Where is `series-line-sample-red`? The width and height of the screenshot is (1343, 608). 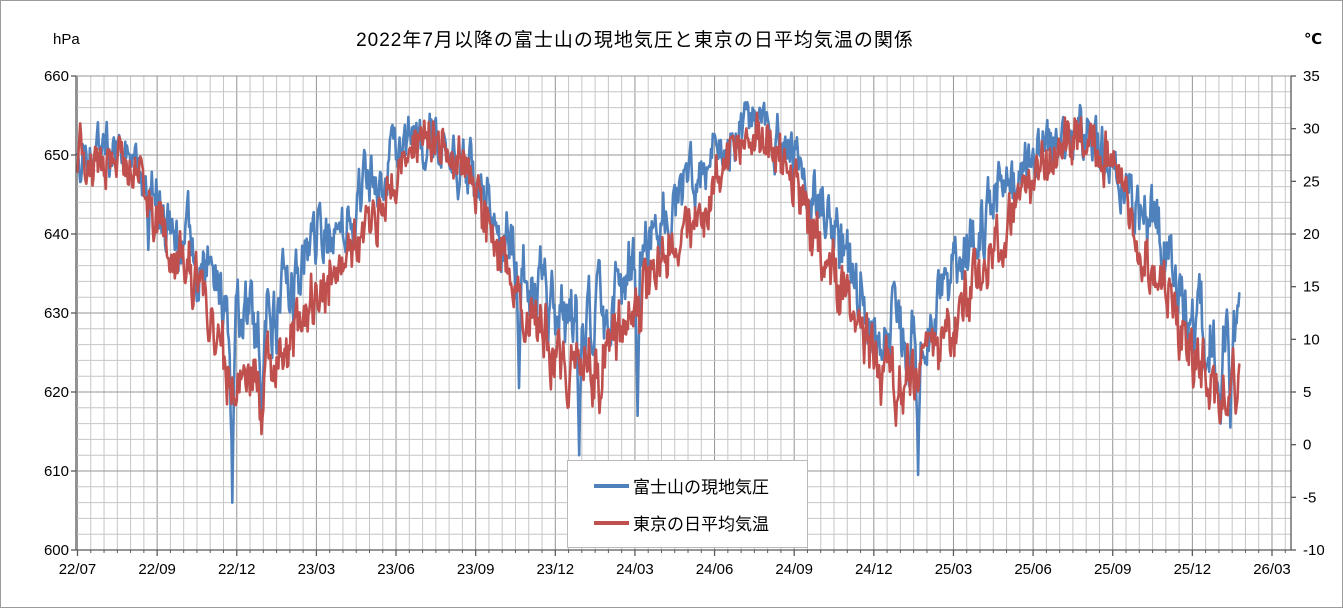 series-line-sample-red is located at coordinates (611, 522).